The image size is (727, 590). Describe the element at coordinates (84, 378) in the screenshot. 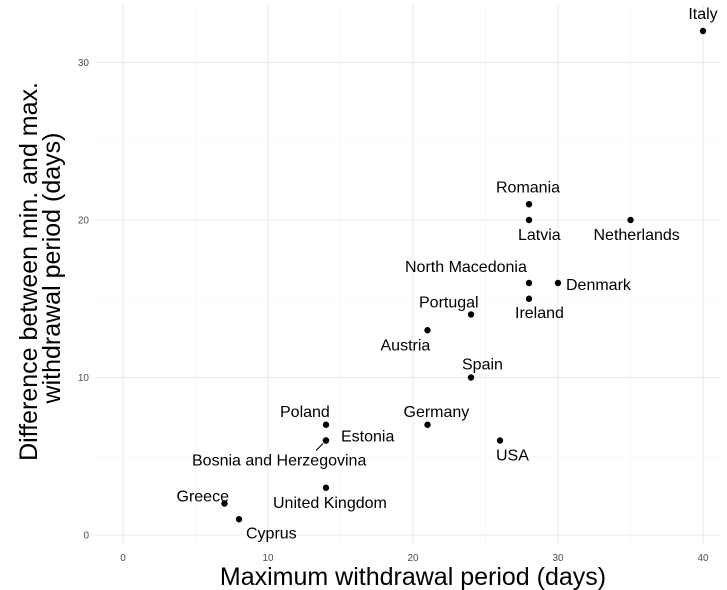

I see `y-tick-label: 10` at that location.